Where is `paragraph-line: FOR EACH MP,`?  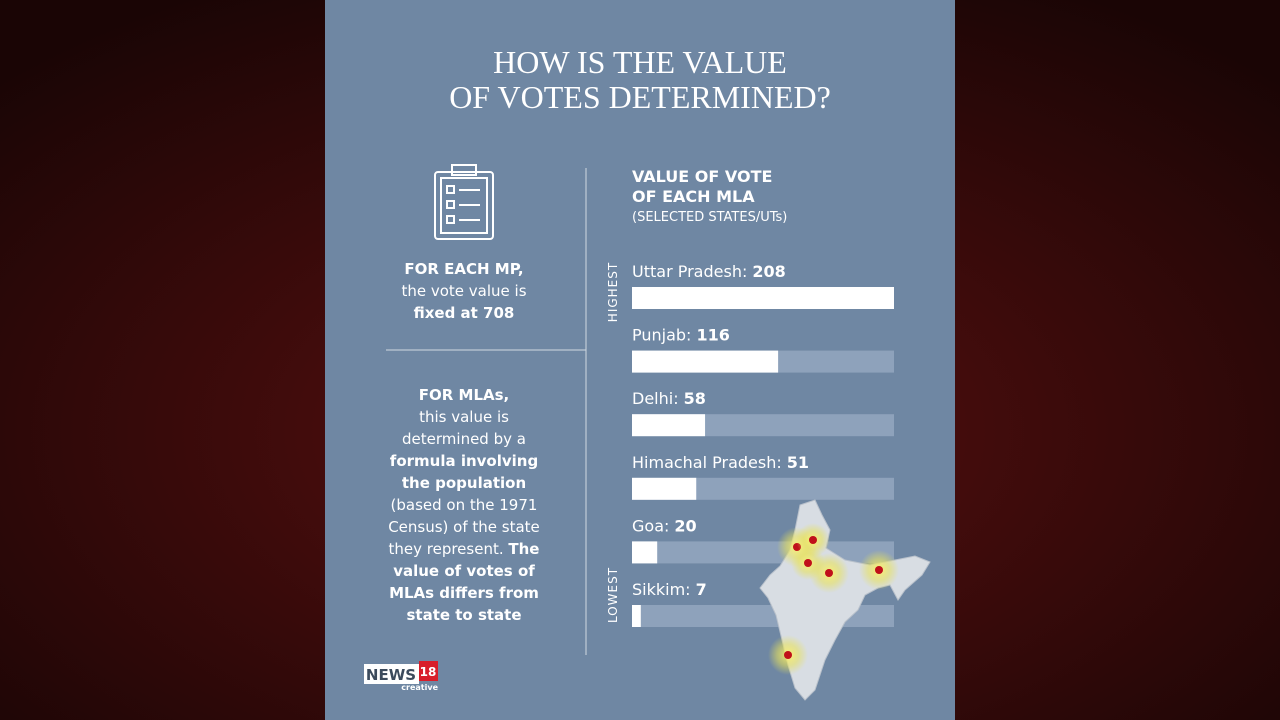 paragraph-line: FOR EACH MP, is located at coordinates (463, 269).